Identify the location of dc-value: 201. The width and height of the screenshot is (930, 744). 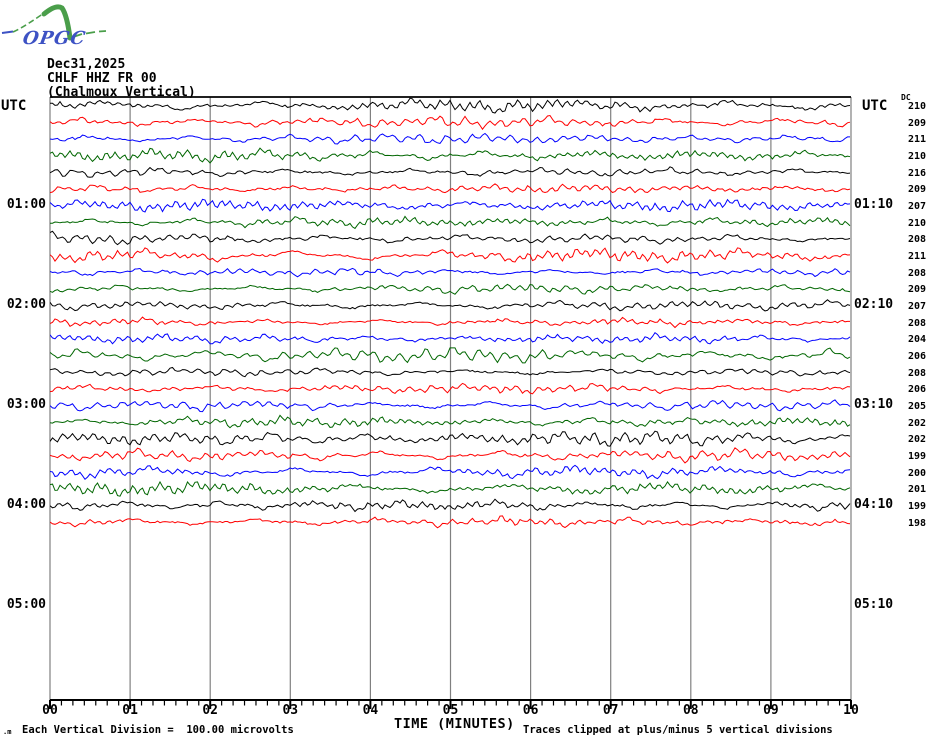
(916, 490).